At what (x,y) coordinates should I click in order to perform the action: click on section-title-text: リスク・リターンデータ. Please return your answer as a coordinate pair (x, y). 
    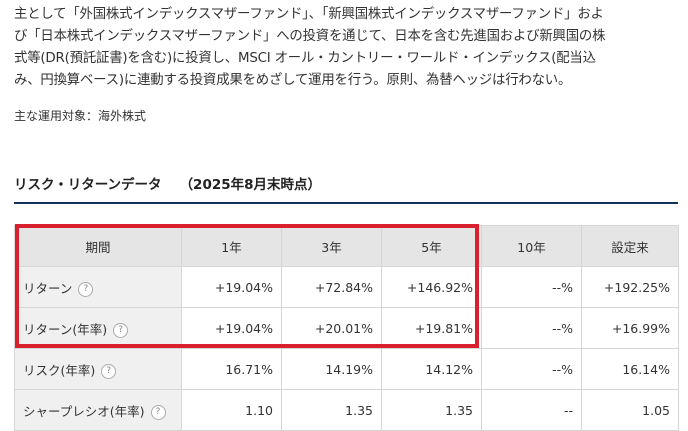
    Looking at the image, I should click on (88, 185).